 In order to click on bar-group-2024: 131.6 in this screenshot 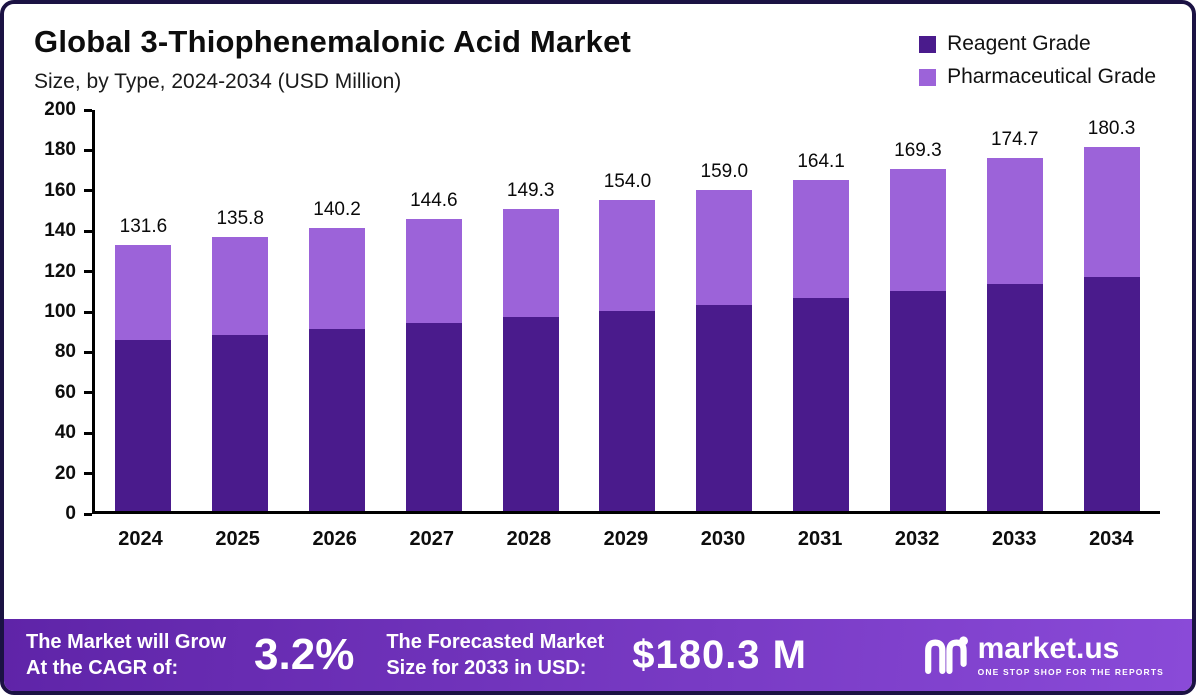, I will do `click(143, 310)`.